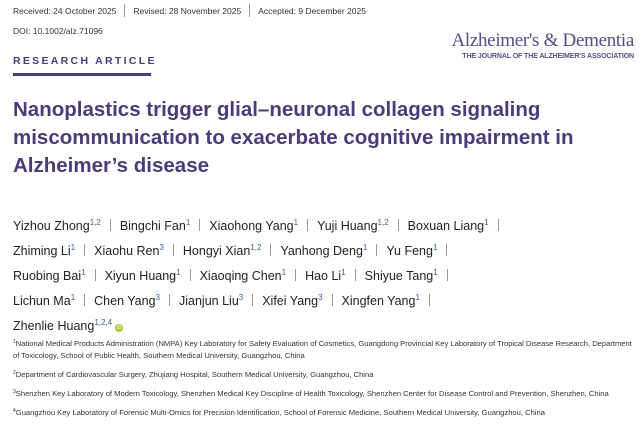 The height and width of the screenshot is (431, 642). I want to click on author-name: Xingfen Yang, so click(378, 301).